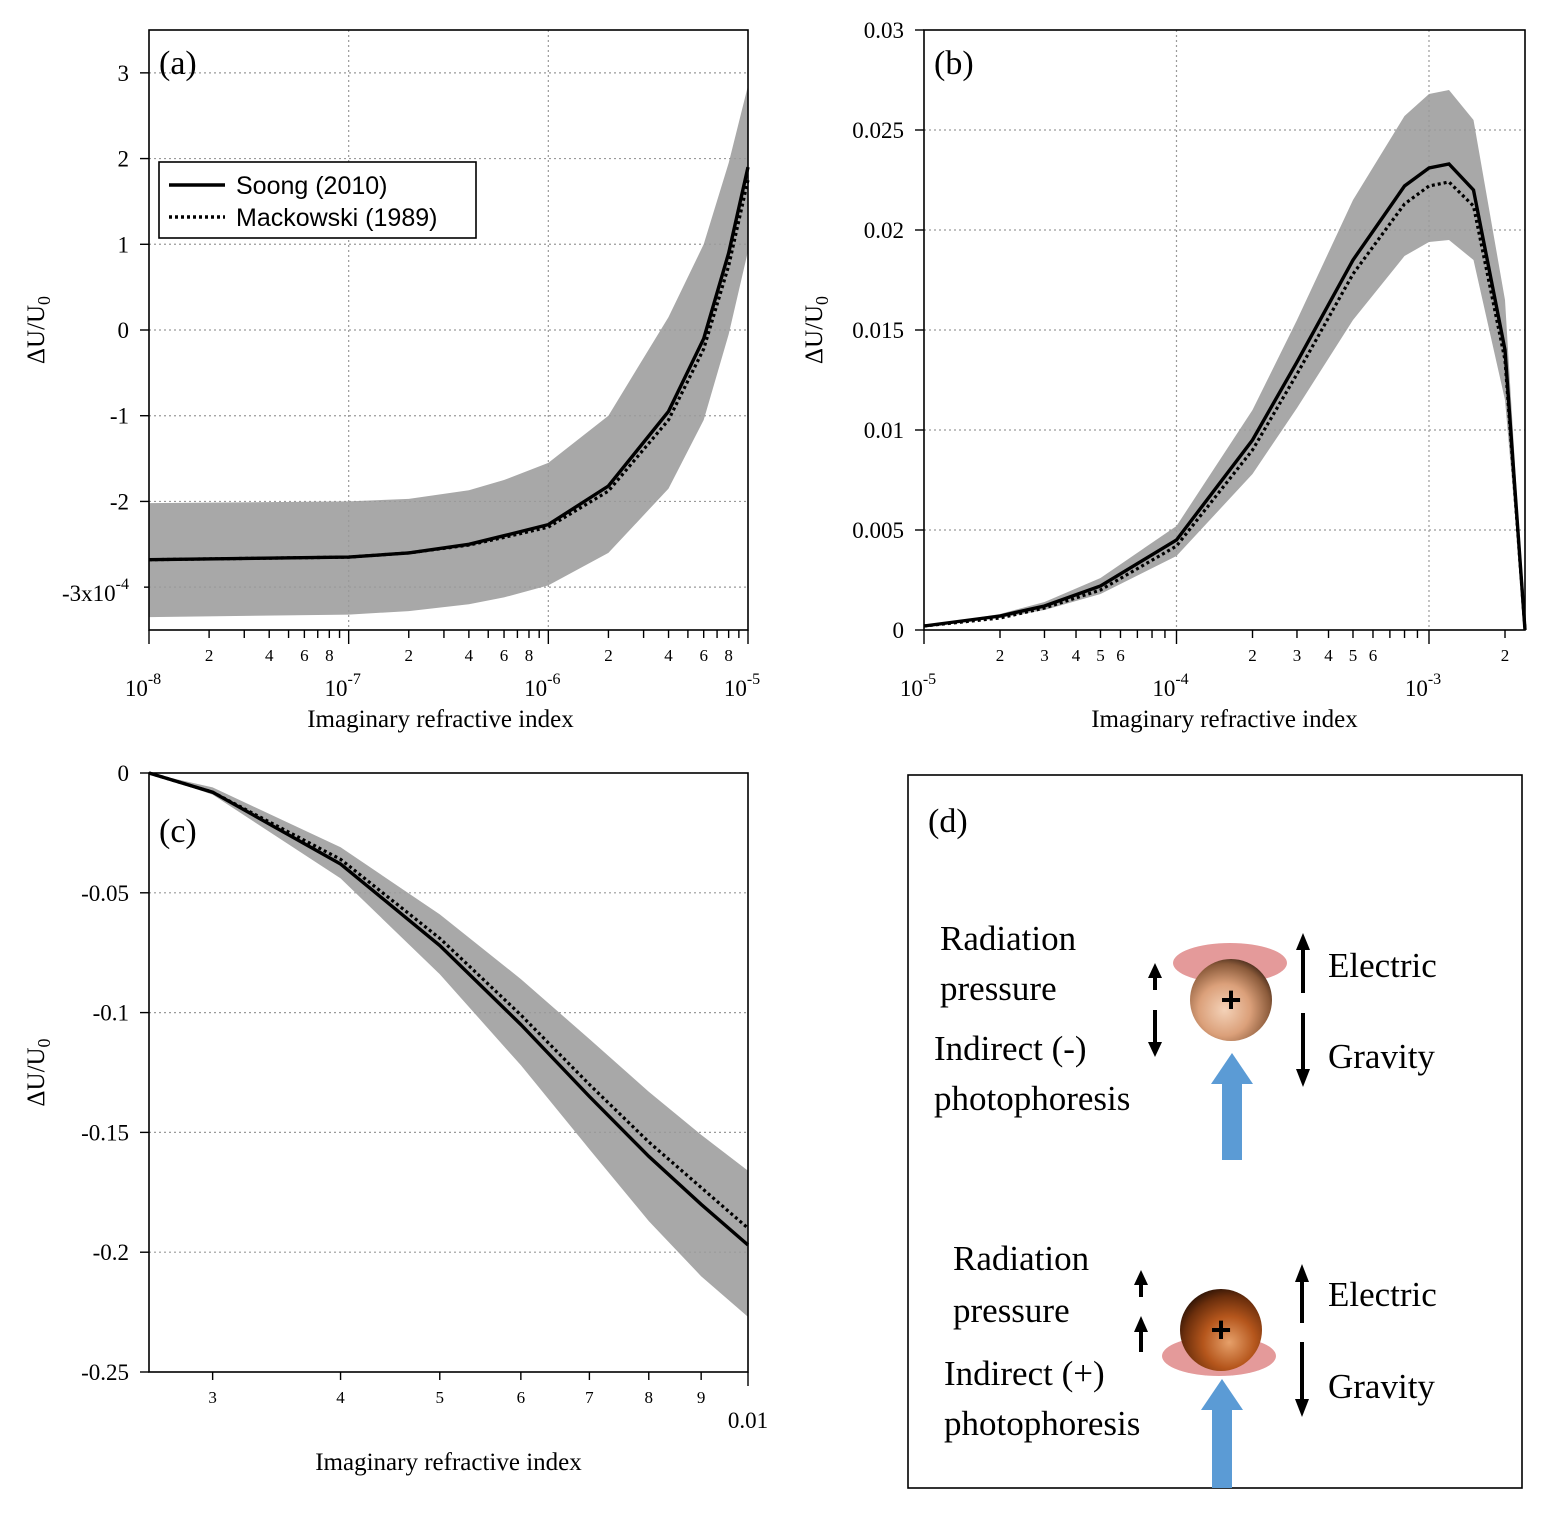 Image resolution: width=1547 pixels, height=1515 pixels. Describe the element at coordinates (143, 686) in the screenshot. I see `x-major-tick-label: 10⁻⁸` at that location.